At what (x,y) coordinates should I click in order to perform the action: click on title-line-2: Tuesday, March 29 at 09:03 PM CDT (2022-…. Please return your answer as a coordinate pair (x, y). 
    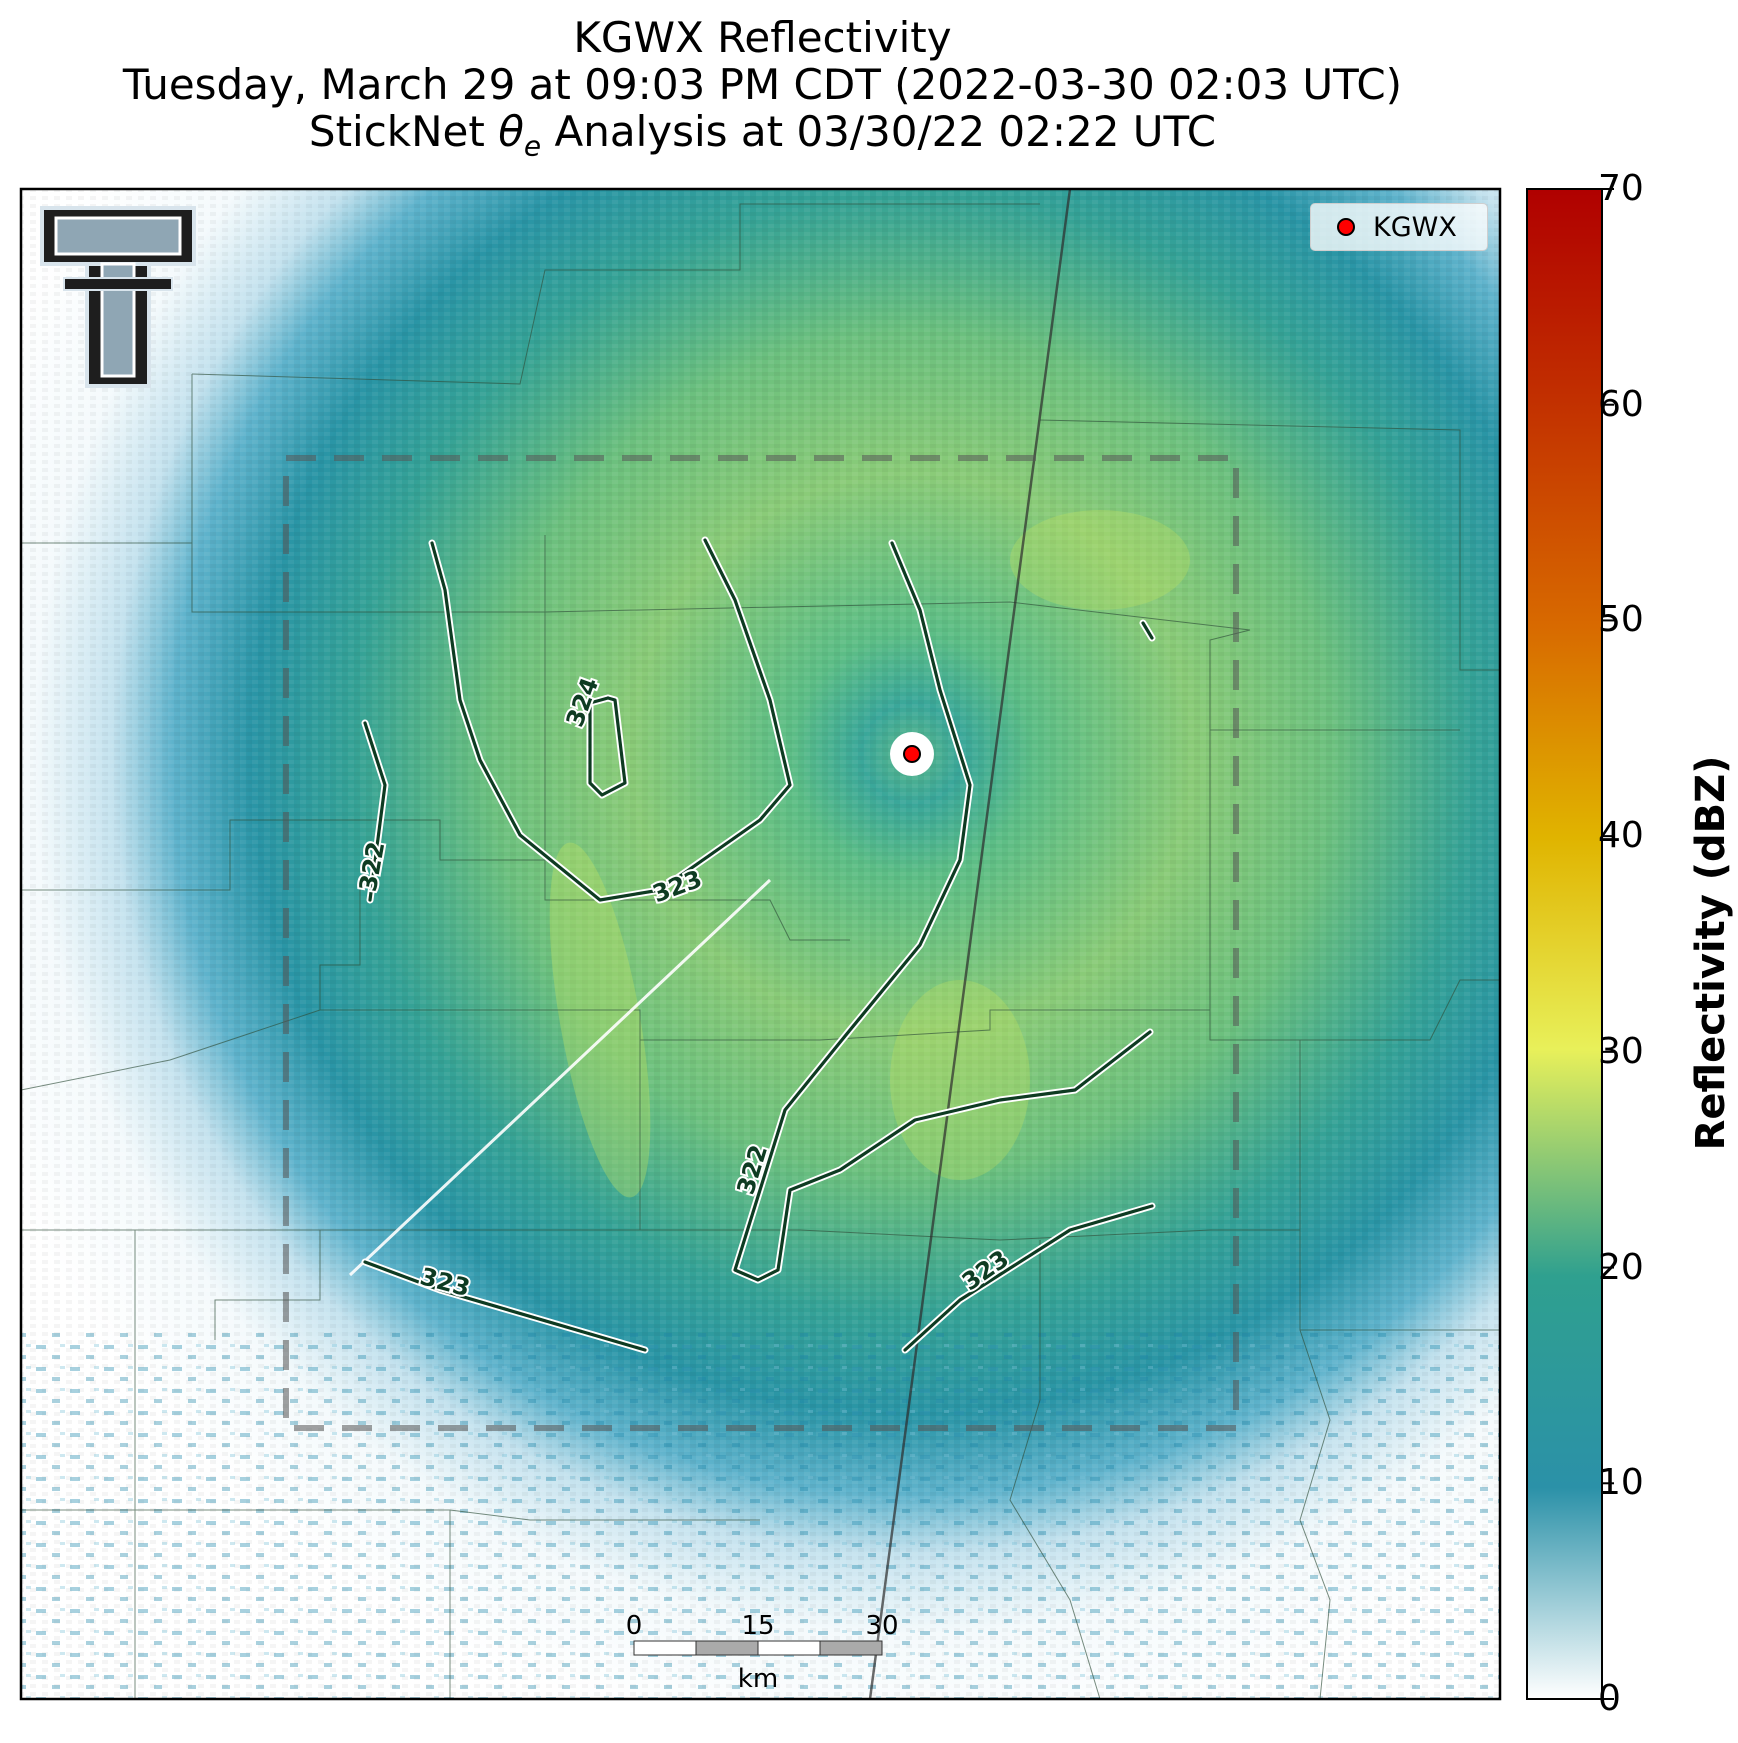
    Looking at the image, I should click on (762, 84).